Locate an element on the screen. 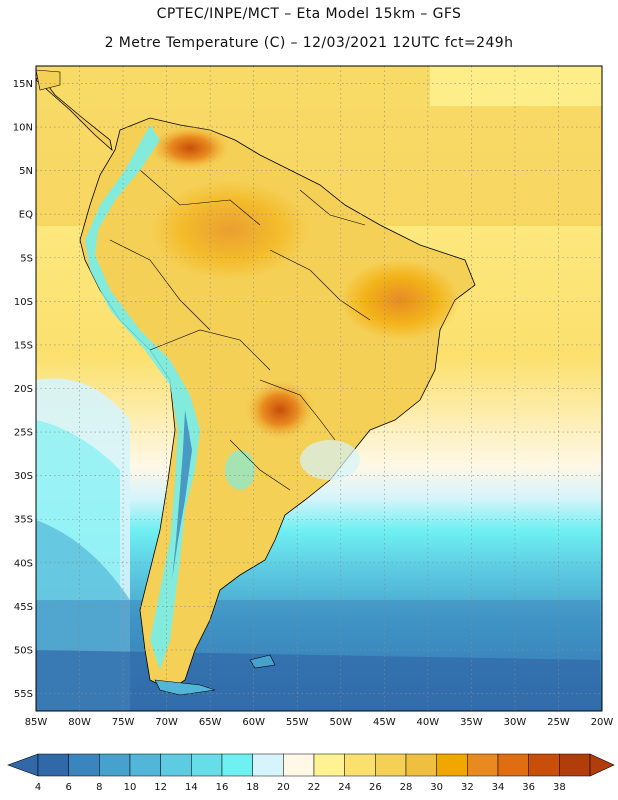  colorbar-label: 8 is located at coordinates (99, 787).